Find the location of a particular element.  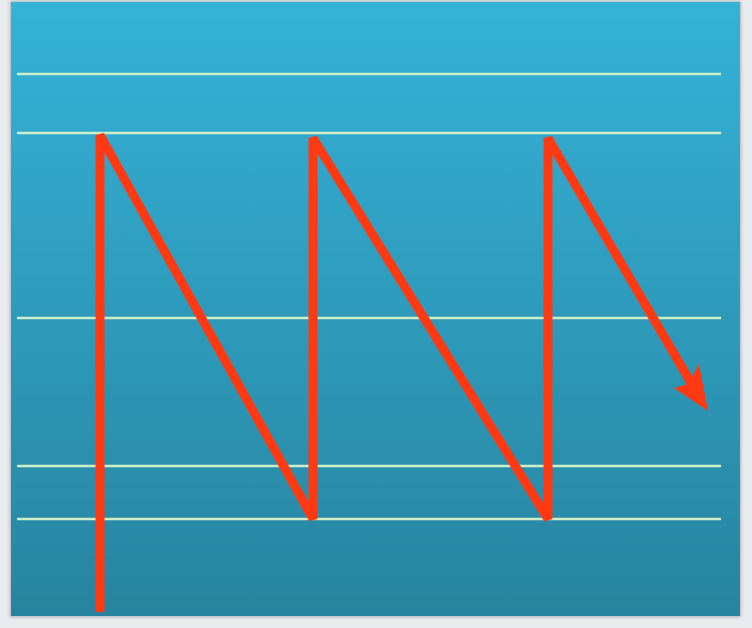

arrowhead-icon is located at coordinates (691, 387).